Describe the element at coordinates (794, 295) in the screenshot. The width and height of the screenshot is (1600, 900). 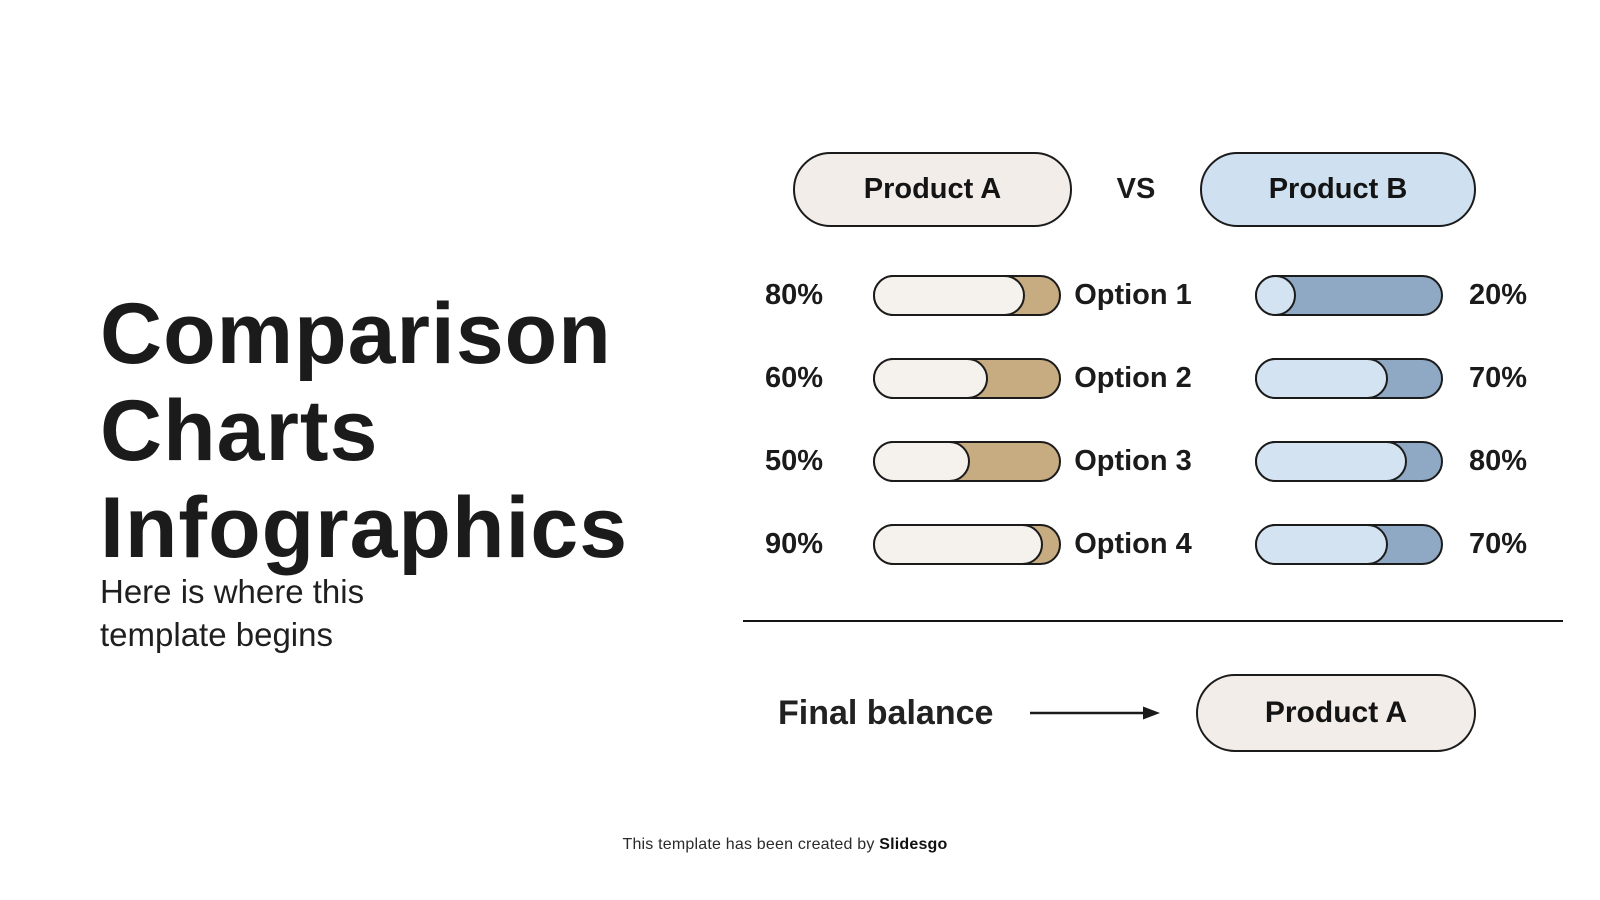
I see `product-a-percent: 80%` at that location.